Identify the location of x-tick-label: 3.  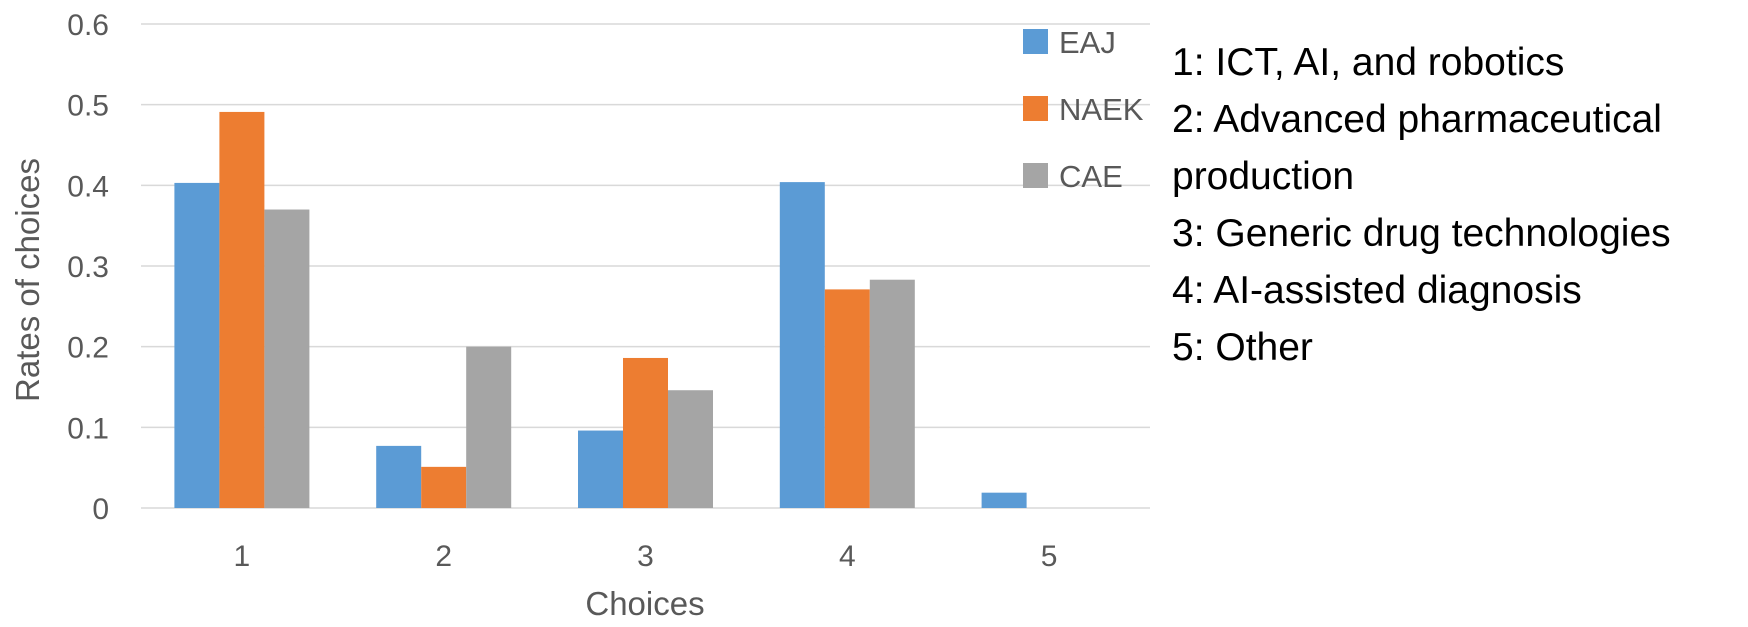
(645, 556).